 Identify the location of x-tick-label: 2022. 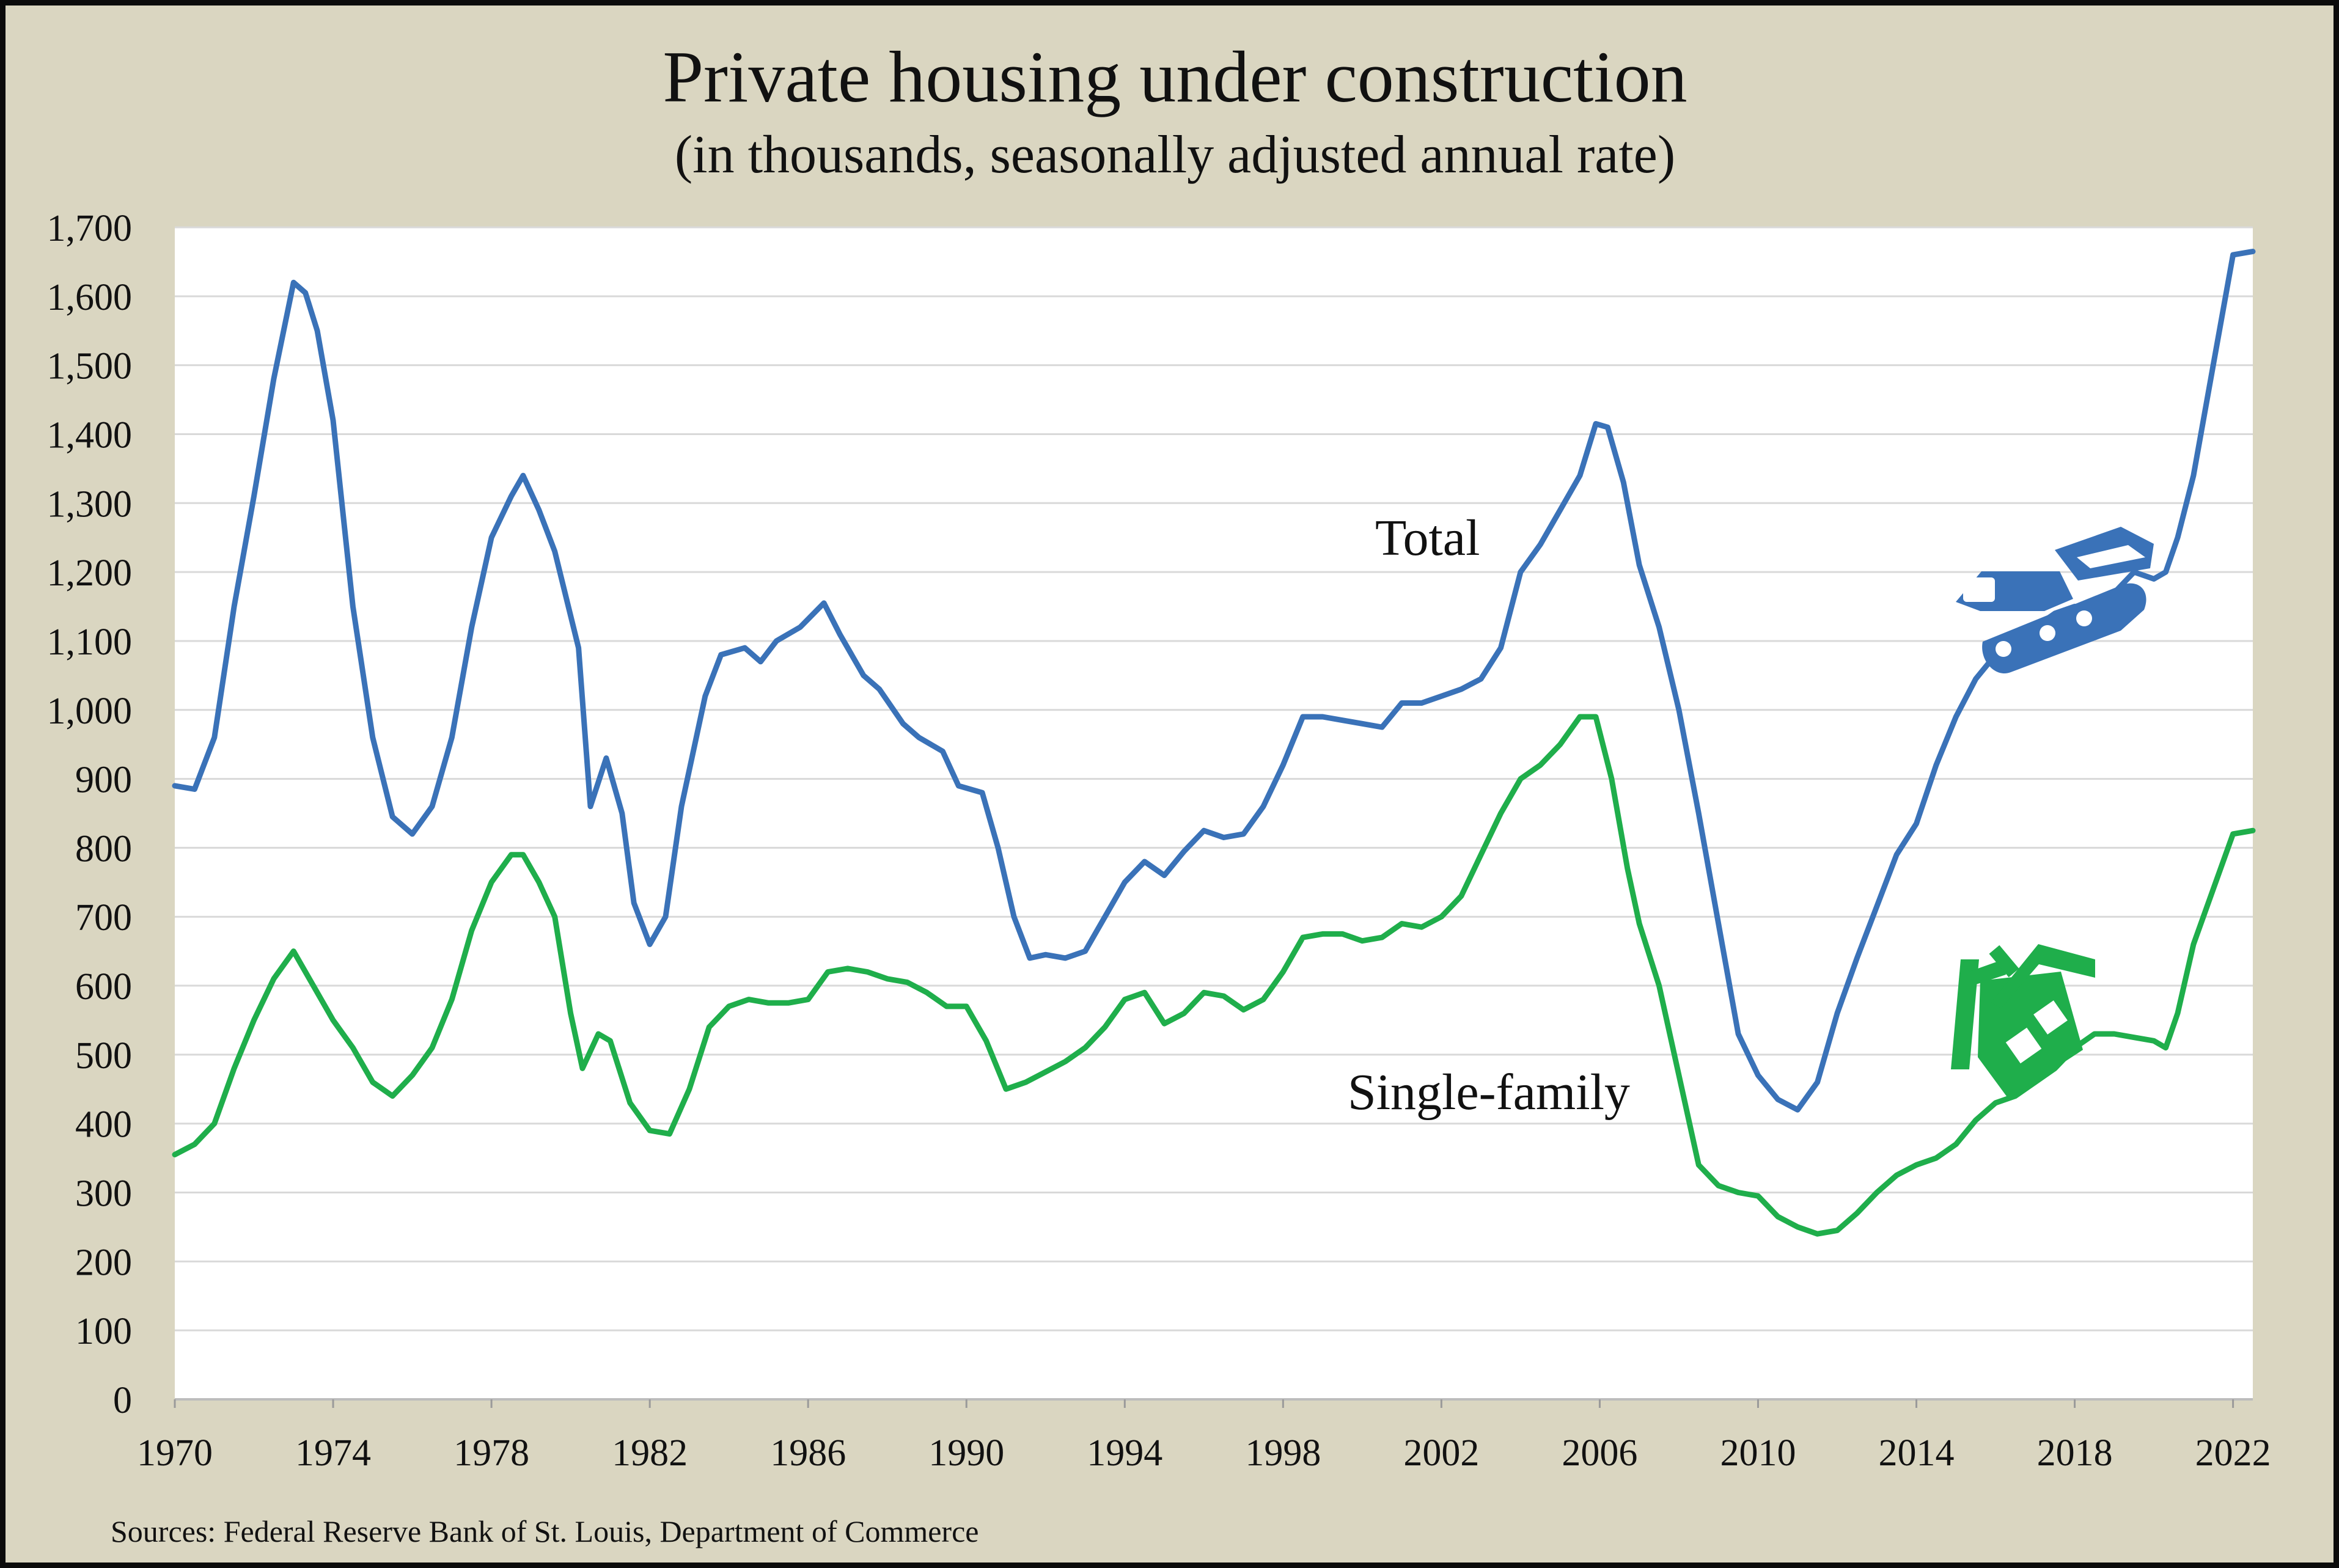
(2233, 1453).